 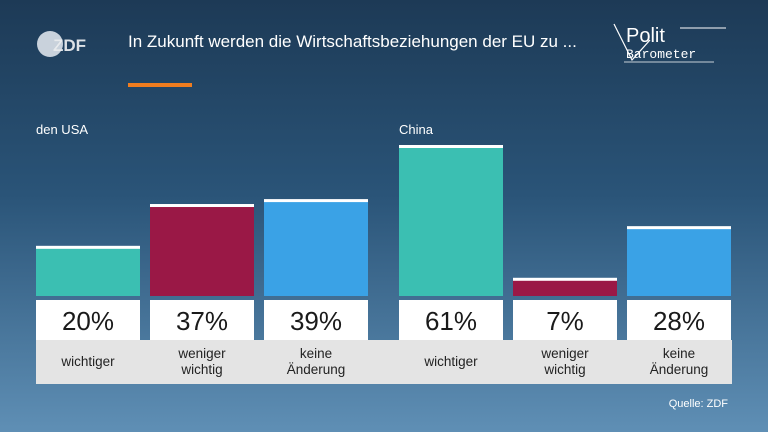 What do you see at coordinates (316, 320) in the screenshot?
I see `value-label-0-2: 39%` at bounding box center [316, 320].